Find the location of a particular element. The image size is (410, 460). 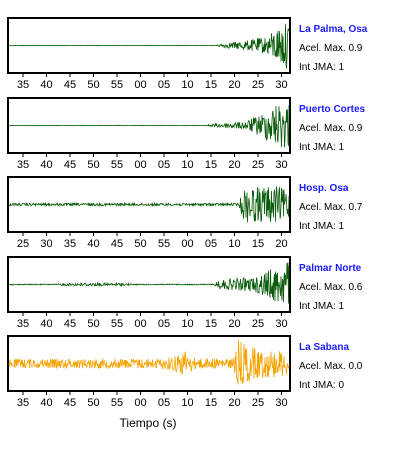

station-name: La Sabana is located at coordinates (324, 347).